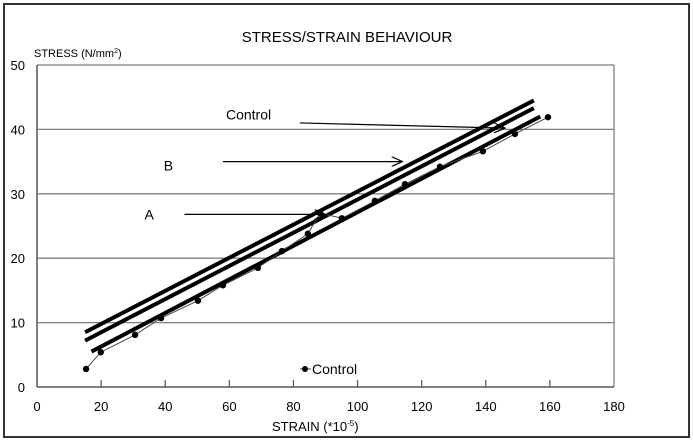 The image size is (693, 441). I want to click on x-axis-label-sup: -5, so click(351, 423).